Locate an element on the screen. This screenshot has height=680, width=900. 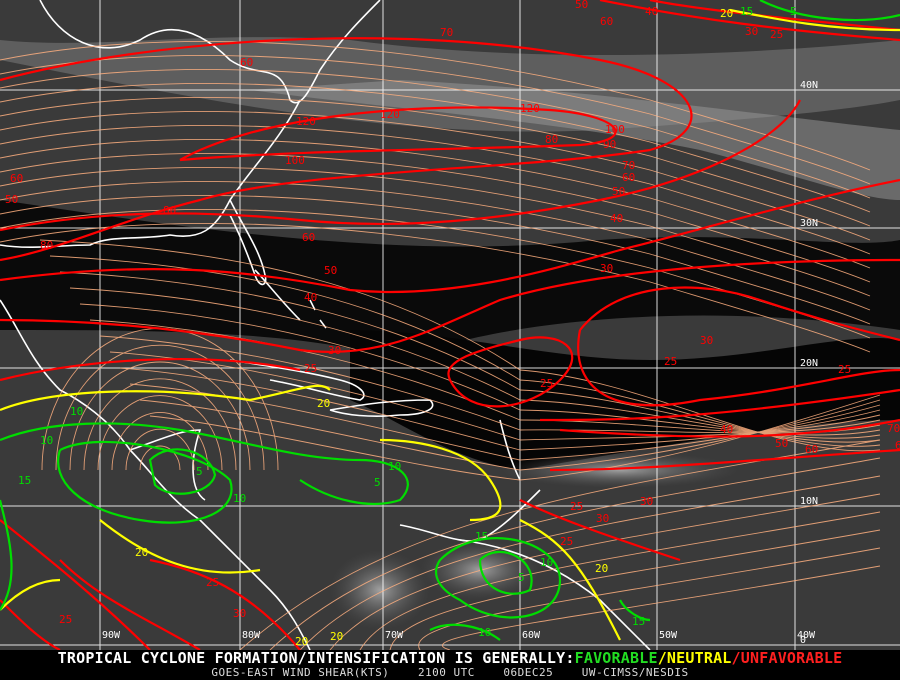
longitude-label: 90W is located at coordinates (111, 635).